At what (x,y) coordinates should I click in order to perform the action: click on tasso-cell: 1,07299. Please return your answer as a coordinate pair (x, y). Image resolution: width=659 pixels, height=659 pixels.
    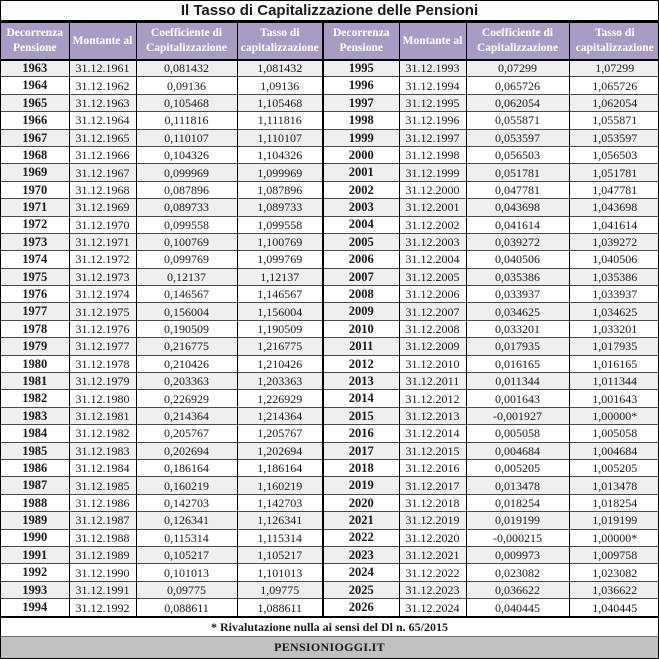
    Looking at the image, I should click on (613, 68).